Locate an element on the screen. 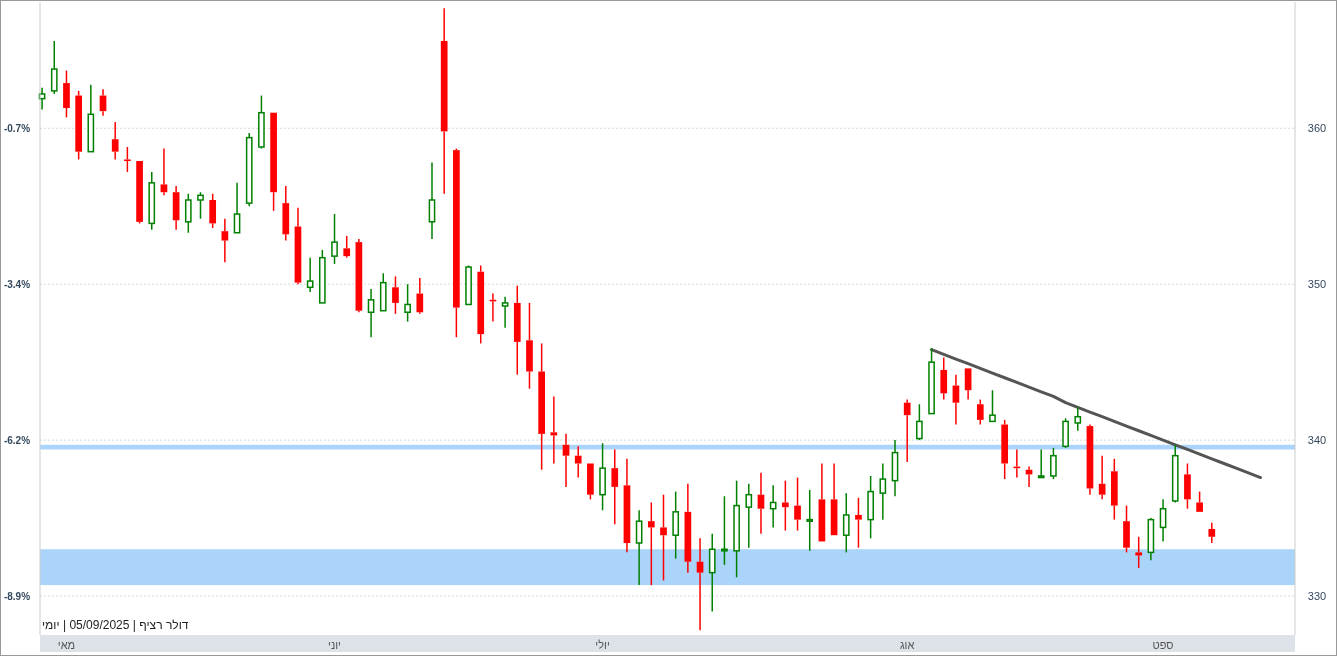 This screenshot has width=1337, height=656. x-tick-label: ספט is located at coordinates (1163, 645).